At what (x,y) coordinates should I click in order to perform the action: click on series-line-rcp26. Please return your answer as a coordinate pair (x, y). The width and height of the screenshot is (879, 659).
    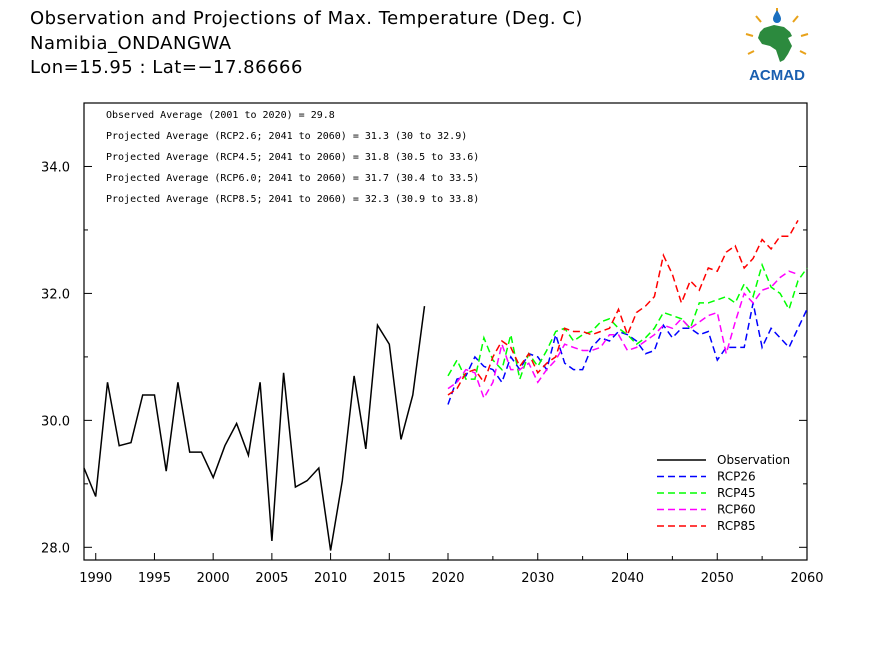
    Looking at the image, I should click on (627, 353).